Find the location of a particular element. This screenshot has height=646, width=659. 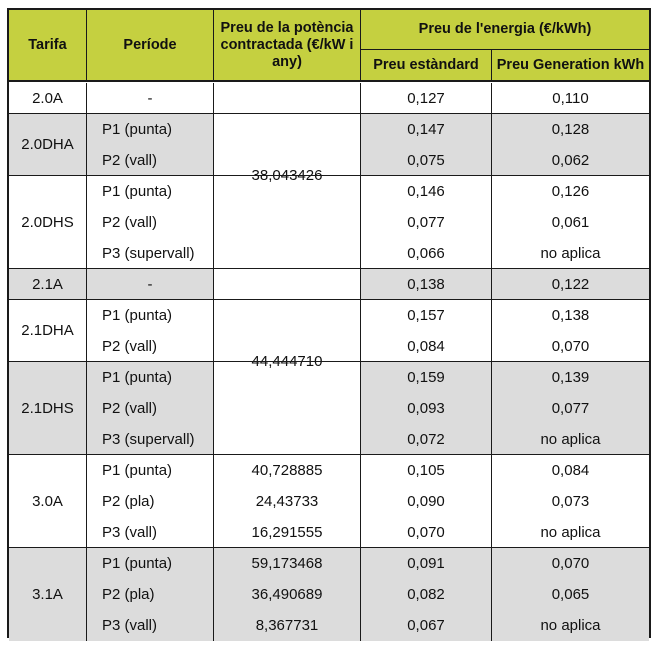

preu-estandard-cell: 0,147 is located at coordinates (426, 129).